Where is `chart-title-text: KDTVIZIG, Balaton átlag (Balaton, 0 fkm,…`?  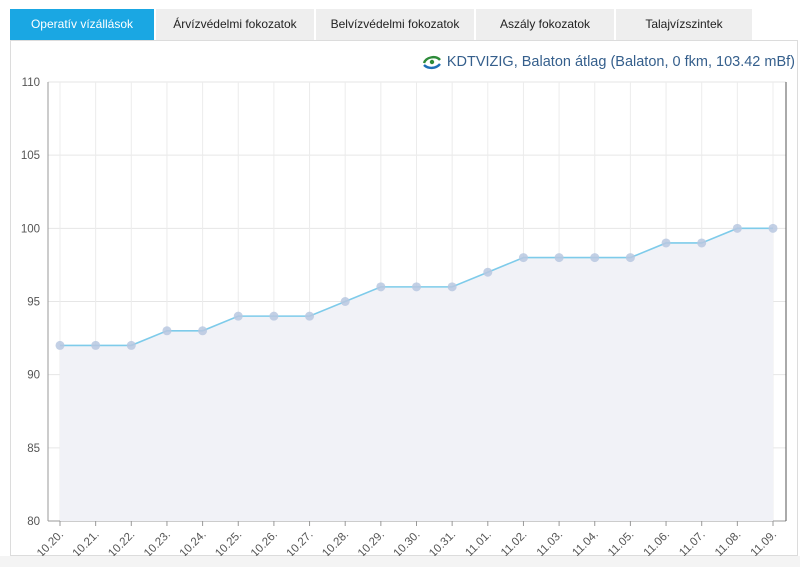
chart-title-text: KDTVIZIG, Balaton átlag (Balaton, 0 fkm,… is located at coordinates (620, 62).